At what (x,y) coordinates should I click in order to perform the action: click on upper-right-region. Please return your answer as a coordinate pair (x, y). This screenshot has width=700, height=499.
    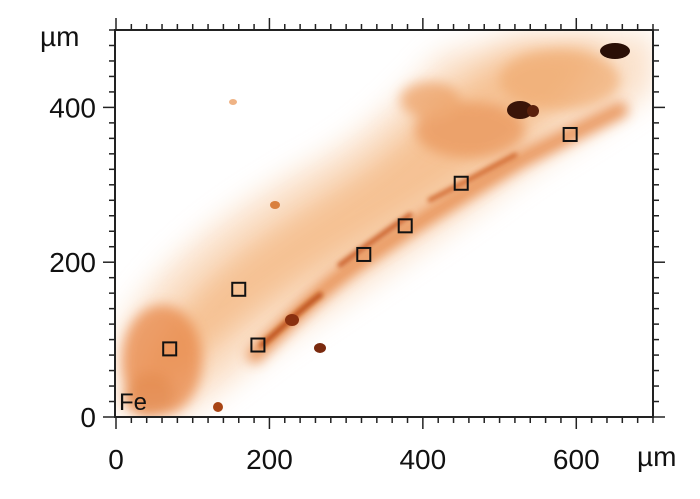
    Looking at the image, I should click on (510, 104).